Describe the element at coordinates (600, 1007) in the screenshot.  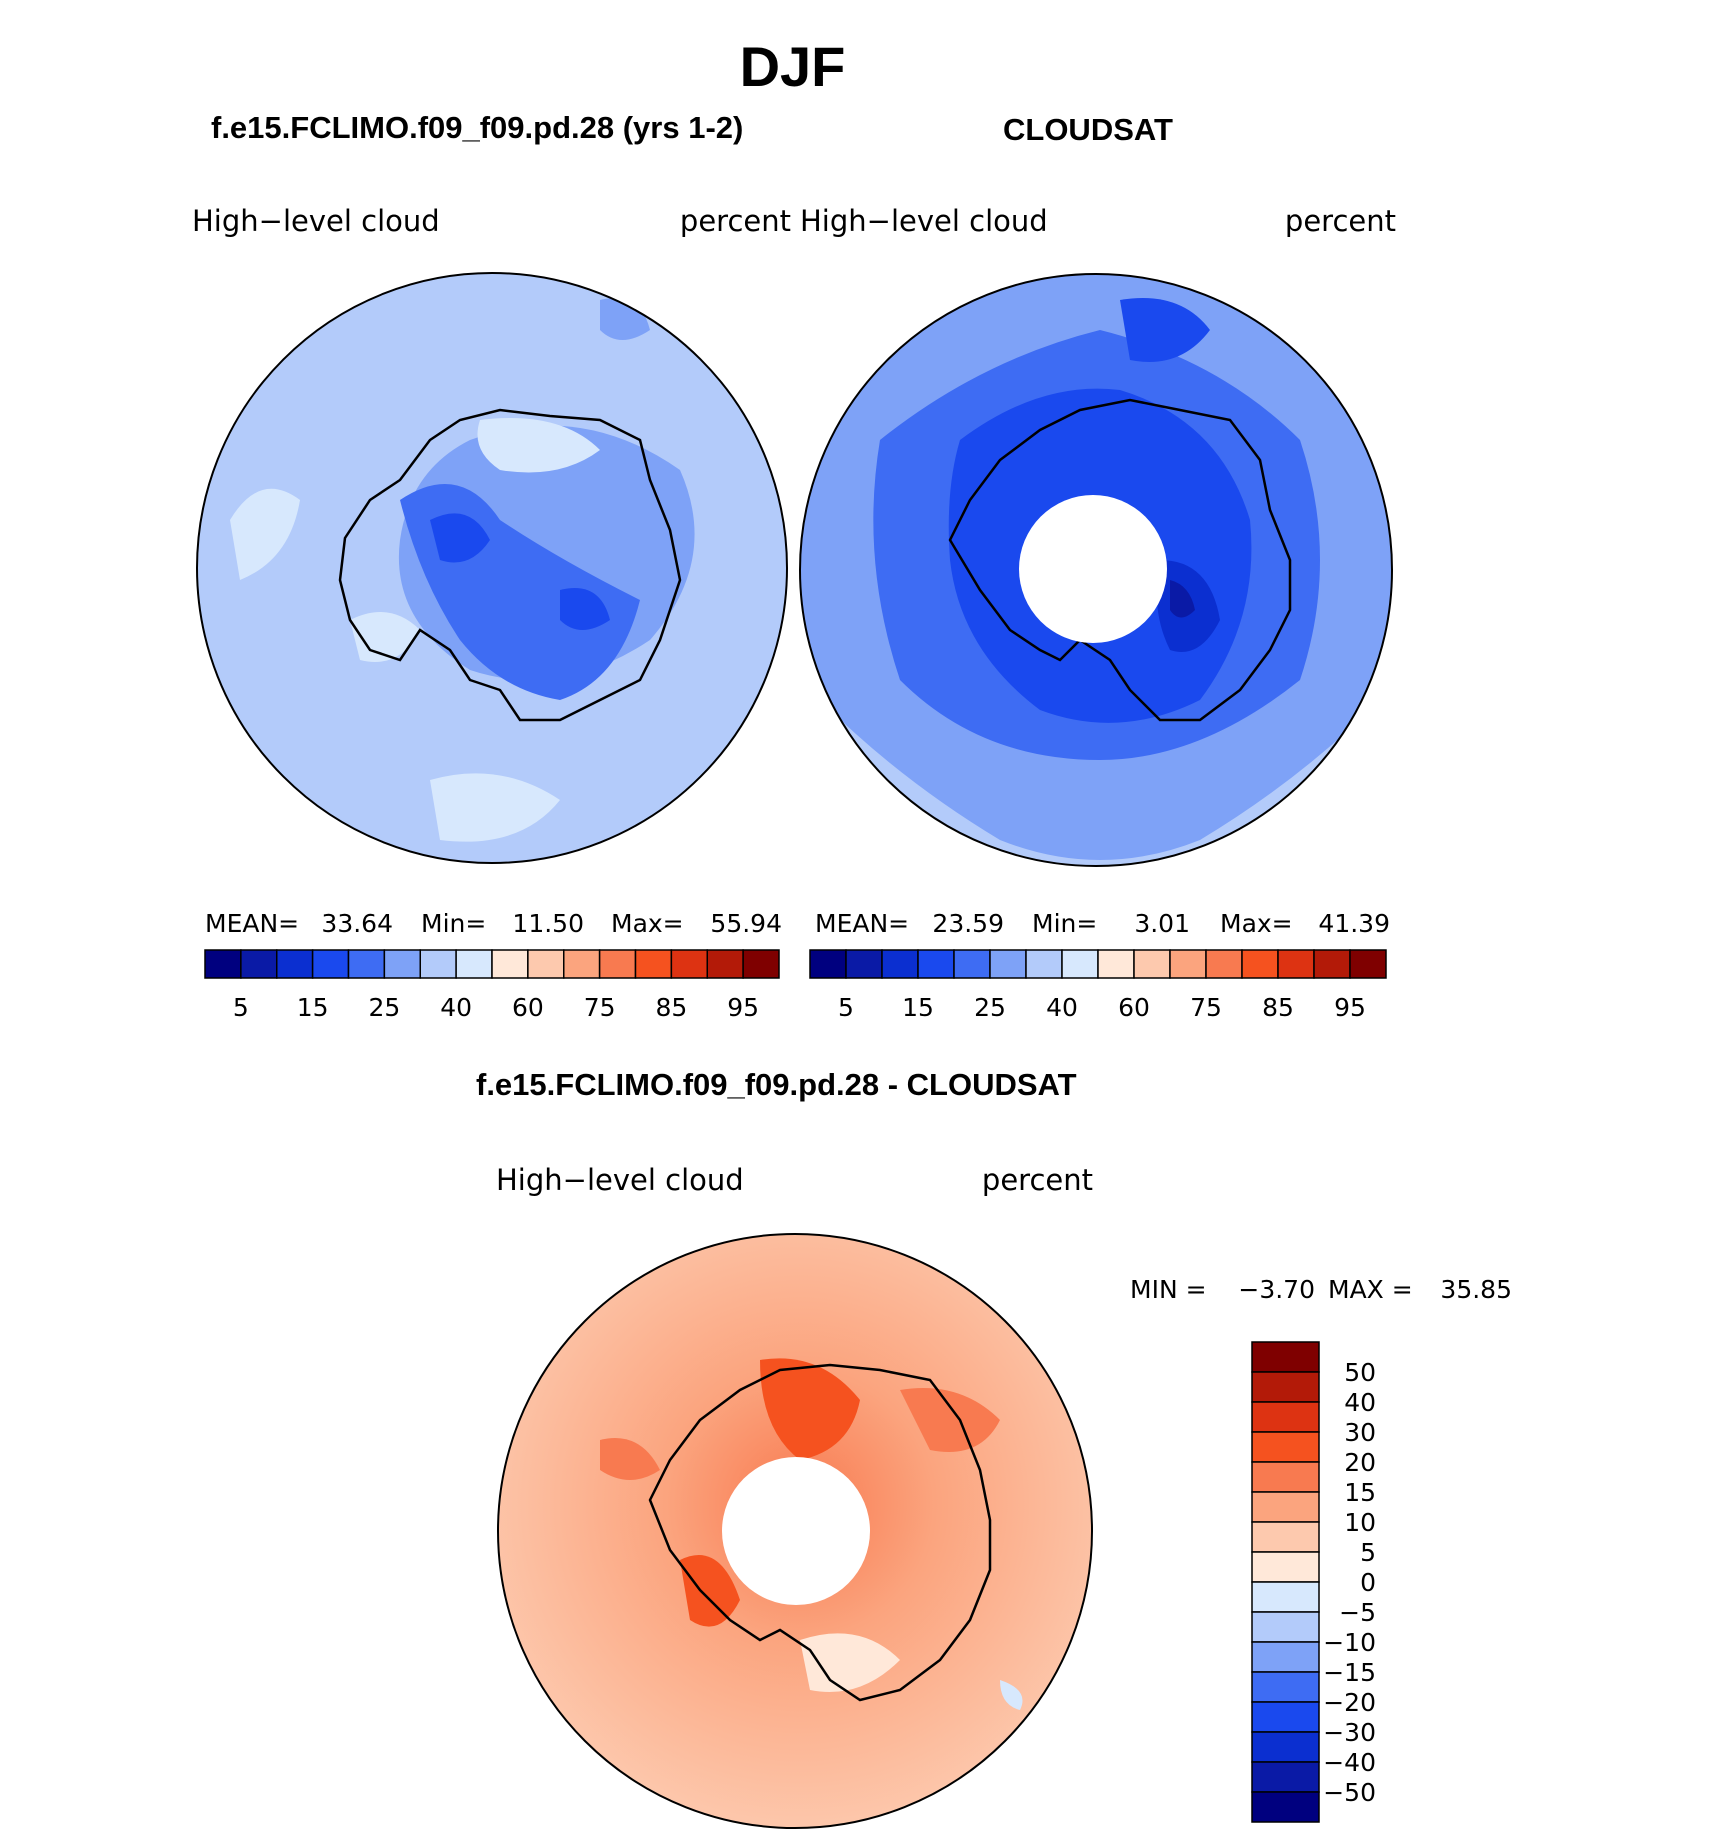
I see `panel1-colorbar-tick-label: 75` at that location.